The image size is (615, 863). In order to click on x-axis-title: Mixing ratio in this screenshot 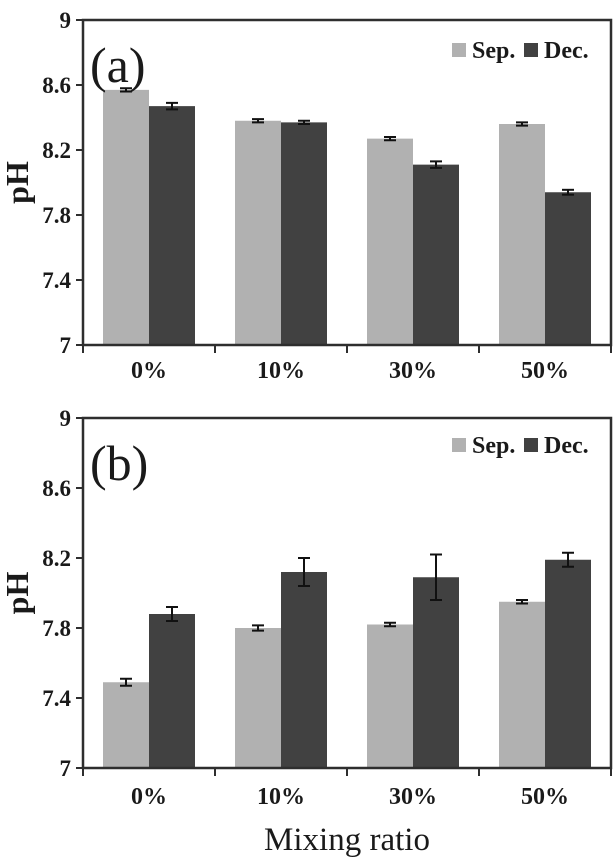, I will do `click(347, 840)`.